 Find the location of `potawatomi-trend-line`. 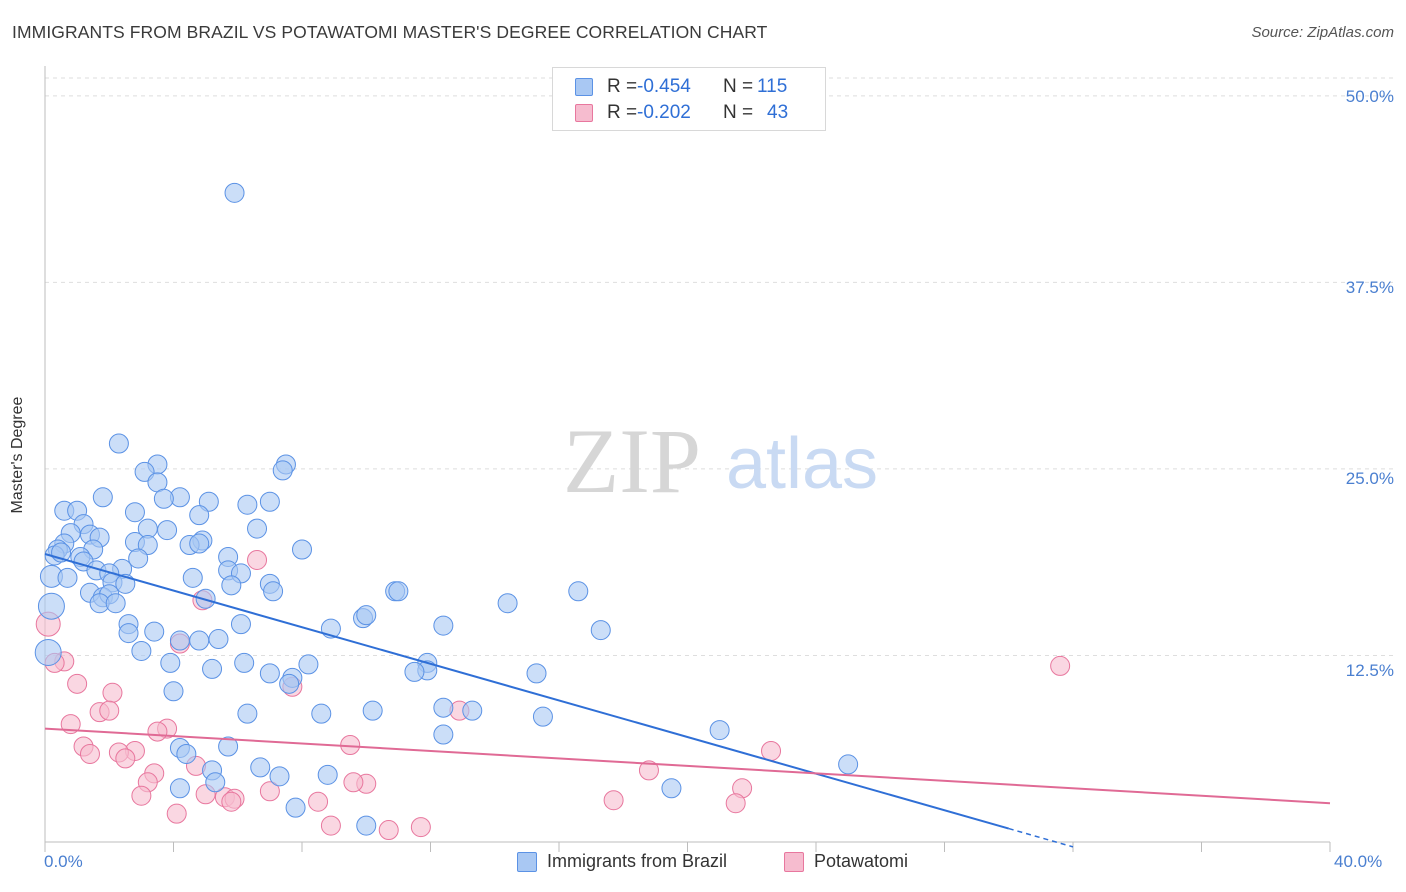

potawatomi-trend-line is located at coordinates (687, 766).